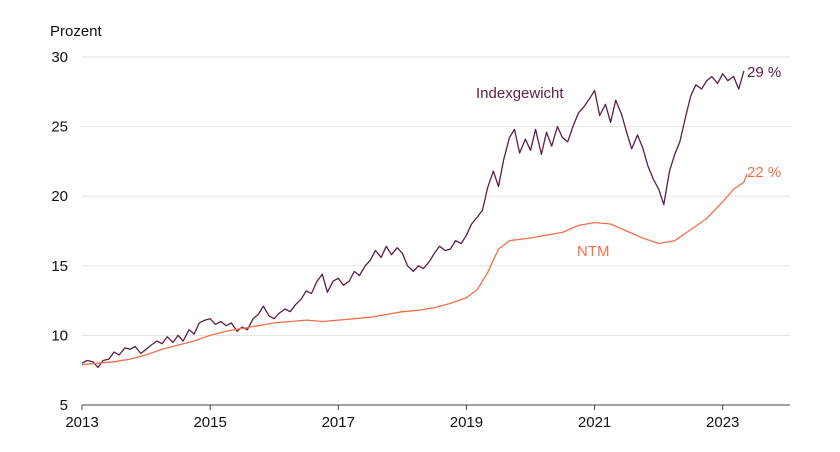  What do you see at coordinates (59, 127) in the screenshot?
I see `y-tick-label: 25` at bounding box center [59, 127].